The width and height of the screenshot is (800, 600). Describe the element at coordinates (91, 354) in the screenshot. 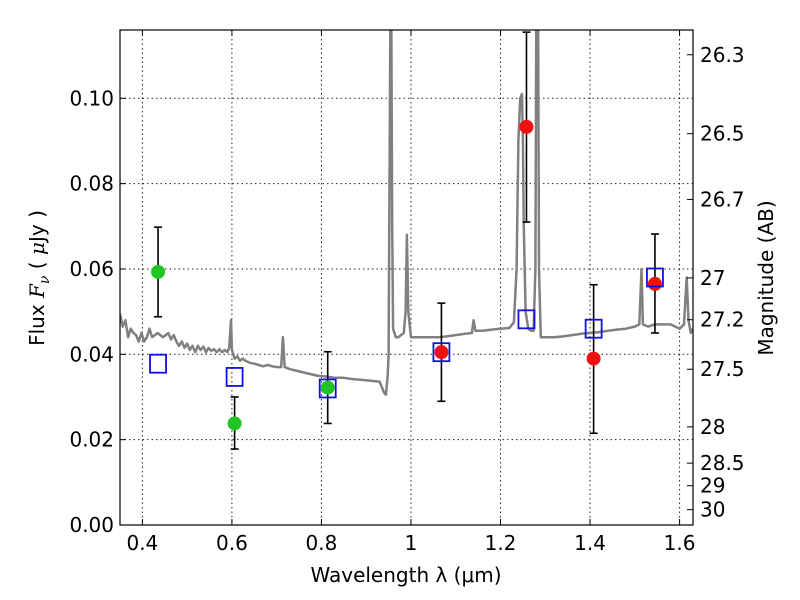

I see `y-tick-label: 0.04` at that location.